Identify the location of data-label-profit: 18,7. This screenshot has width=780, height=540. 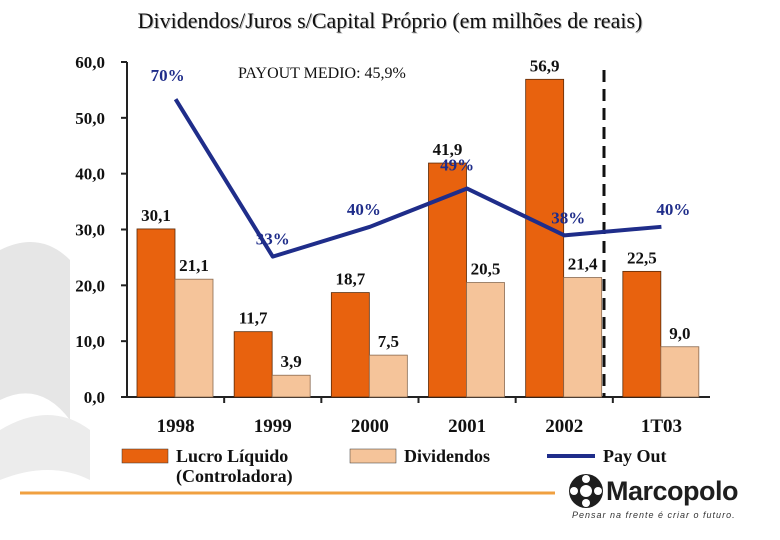
(350, 279).